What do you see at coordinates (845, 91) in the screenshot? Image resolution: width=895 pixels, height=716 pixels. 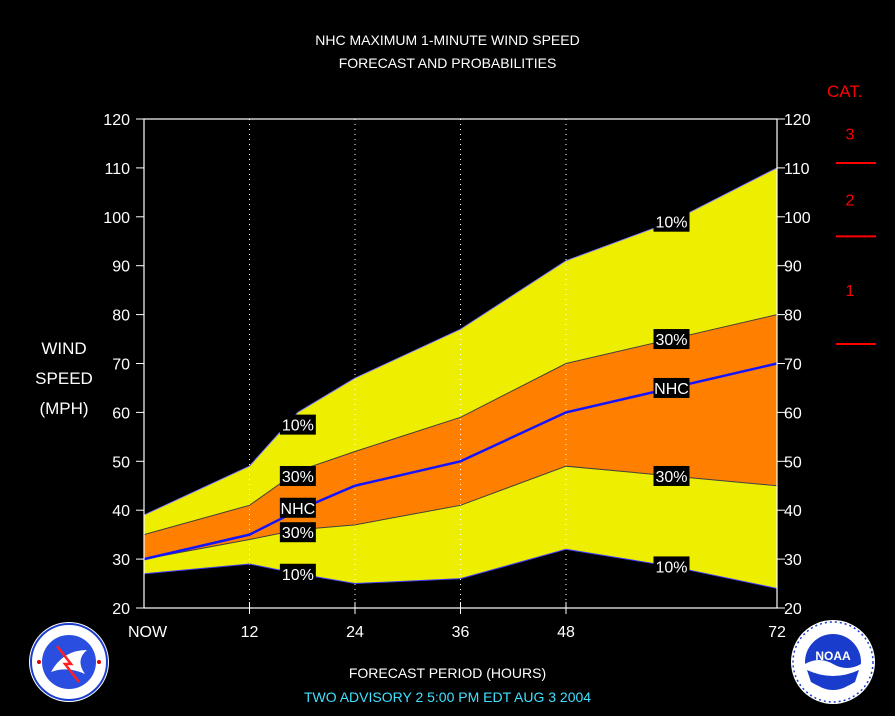 I see `category-header: CAT.` at bounding box center [845, 91].